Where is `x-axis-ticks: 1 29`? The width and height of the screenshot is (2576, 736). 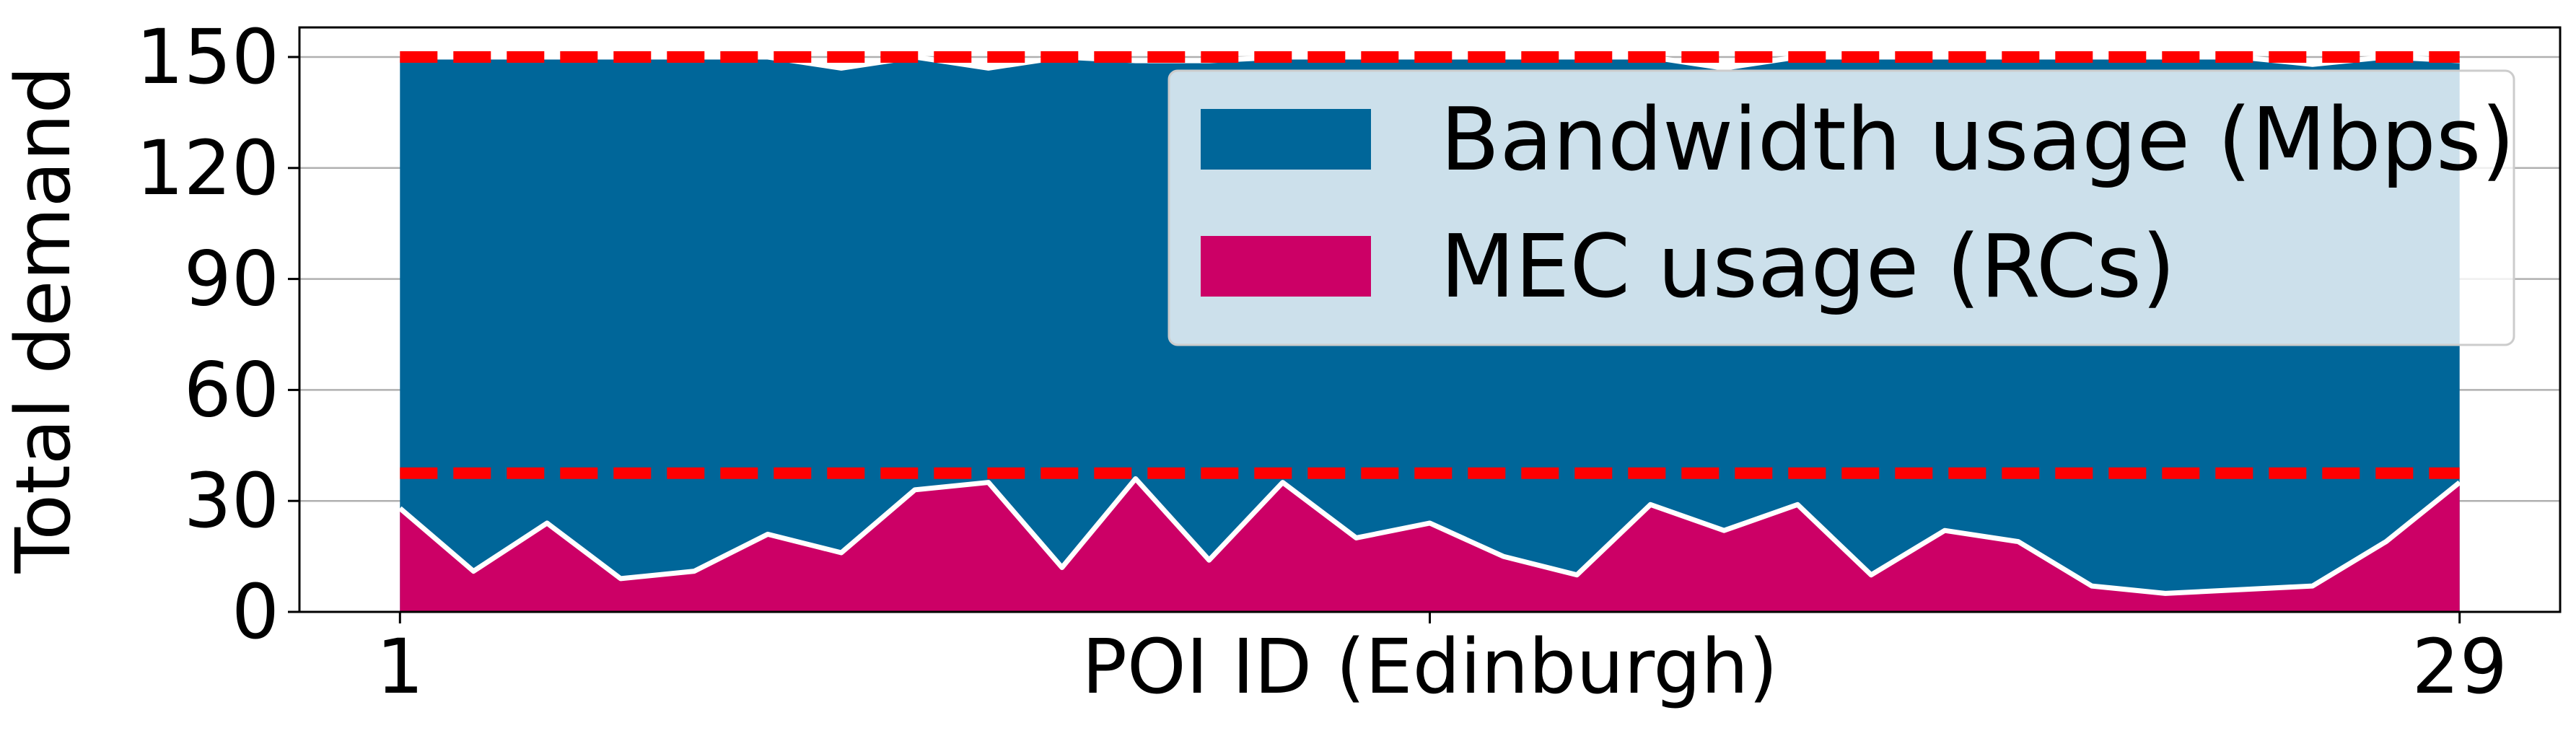
x-axis-ticks: 1 29 is located at coordinates (1441, 661).